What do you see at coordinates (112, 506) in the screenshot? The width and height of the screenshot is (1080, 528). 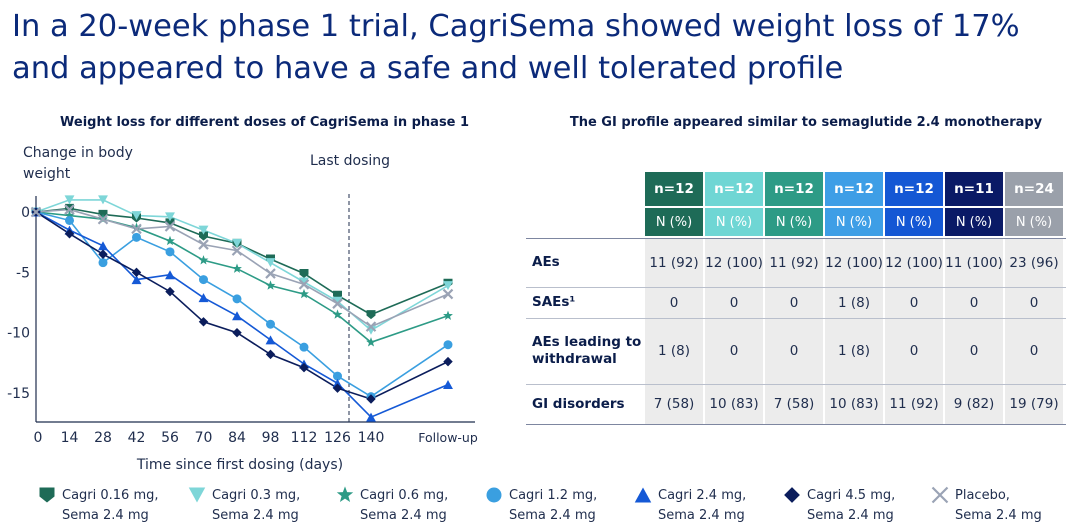 I see `legend-item: Cagri 0.16 mg, Sema 2.4 mg` at bounding box center [112, 506].